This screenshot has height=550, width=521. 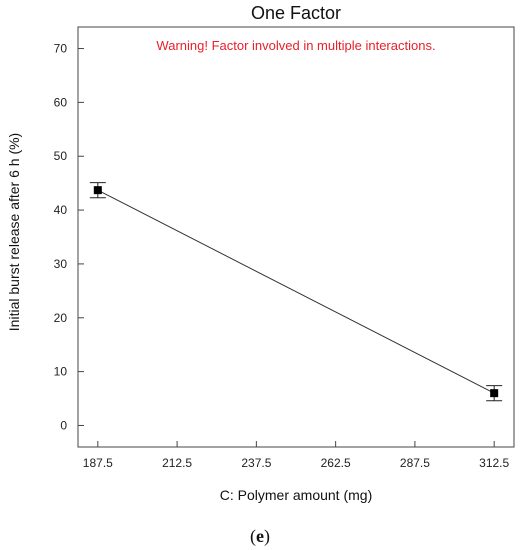 What do you see at coordinates (61, 156) in the screenshot?
I see `y-tick-label: 50` at bounding box center [61, 156].